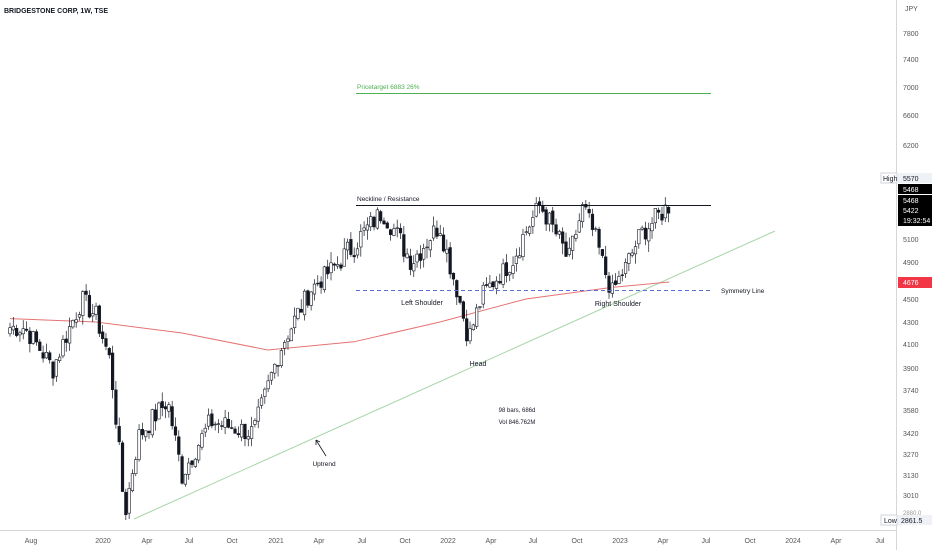 This screenshot has width=932, height=555. Describe the element at coordinates (321, 448) in the screenshot. I see `uptrend-arrow` at that location.